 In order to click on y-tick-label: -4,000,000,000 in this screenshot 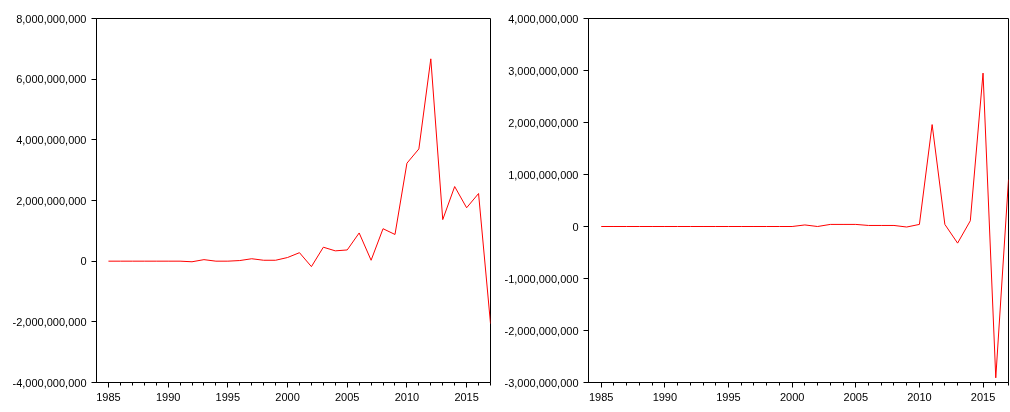, I will do `click(49, 382)`.